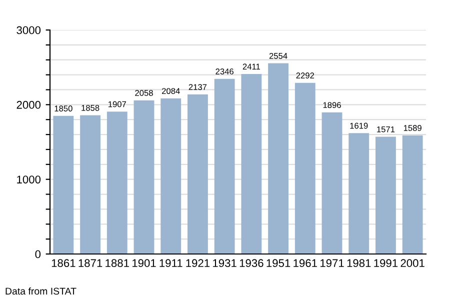  Describe the element at coordinates (91, 107) in the screenshot. I see `data-label: 1858` at that location.